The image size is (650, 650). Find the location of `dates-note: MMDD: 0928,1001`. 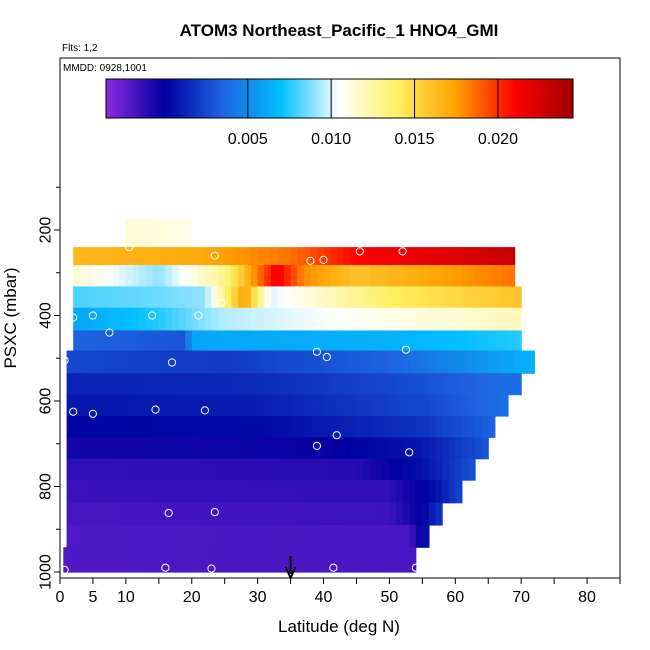

dates-note: MMDD: 0928,1001 is located at coordinates (105, 68).